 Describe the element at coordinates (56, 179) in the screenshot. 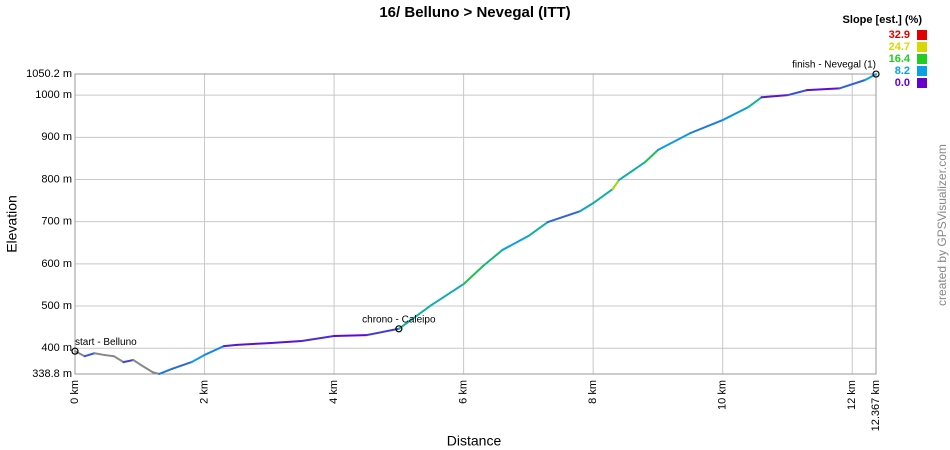

I see `y-tick-label: 800 m` at that location.